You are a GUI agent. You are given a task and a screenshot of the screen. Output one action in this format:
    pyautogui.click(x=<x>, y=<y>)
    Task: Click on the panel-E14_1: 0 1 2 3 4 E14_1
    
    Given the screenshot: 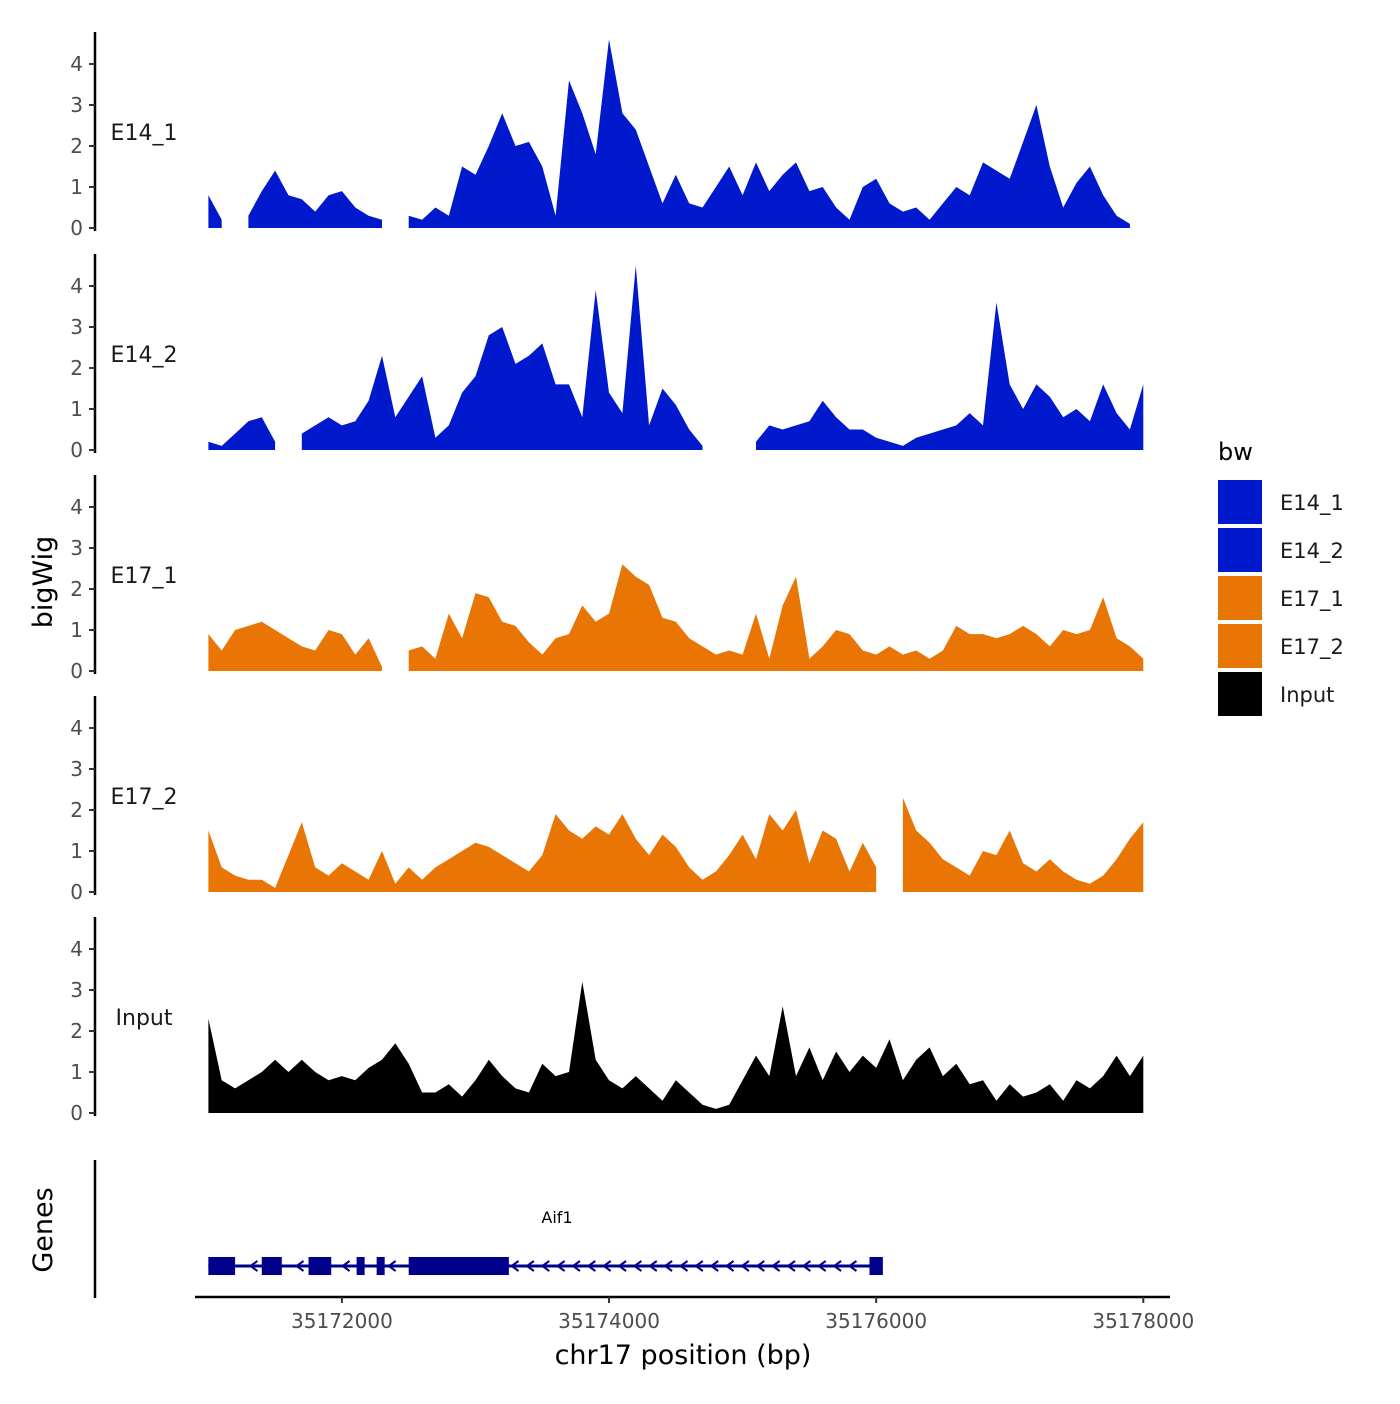 What is the action you would take?
    pyautogui.click(x=600, y=136)
    